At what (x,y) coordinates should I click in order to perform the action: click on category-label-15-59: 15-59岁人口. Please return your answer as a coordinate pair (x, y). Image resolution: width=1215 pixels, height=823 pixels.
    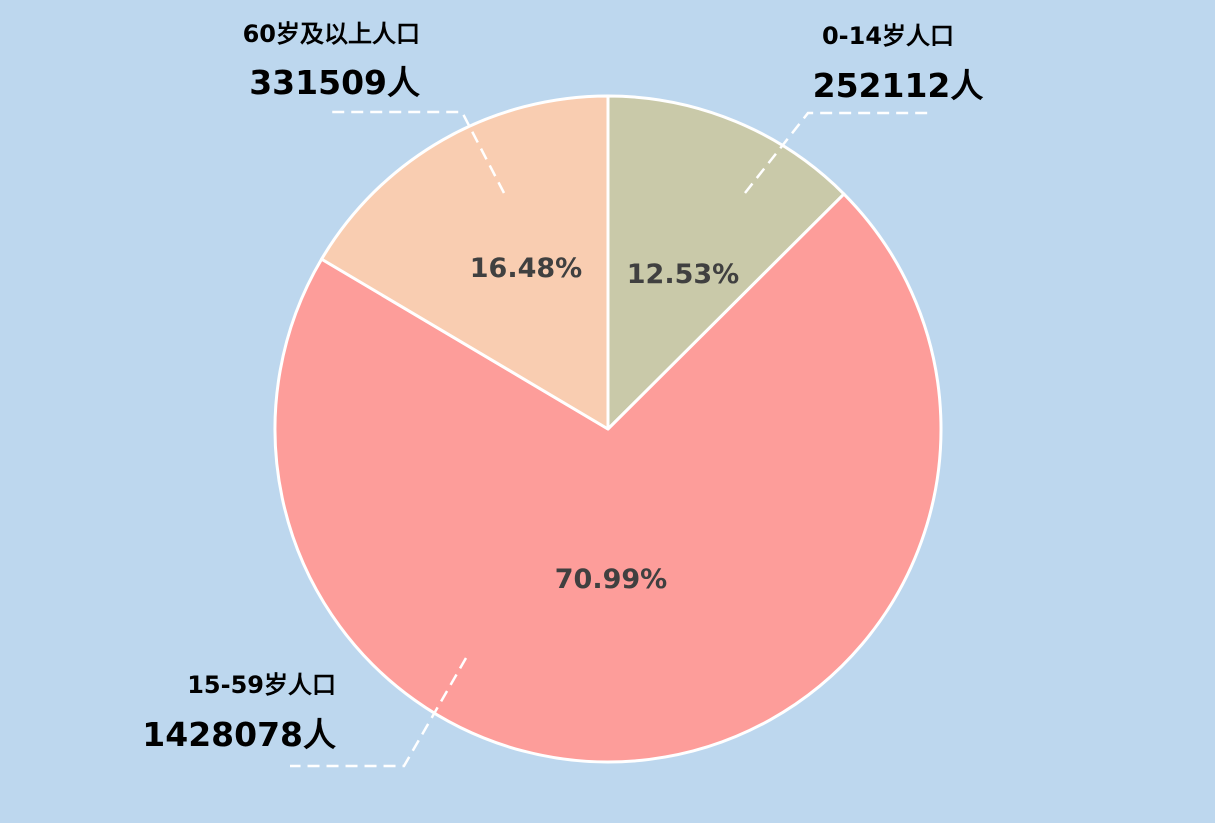
    Looking at the image, I should click on (261, 685).